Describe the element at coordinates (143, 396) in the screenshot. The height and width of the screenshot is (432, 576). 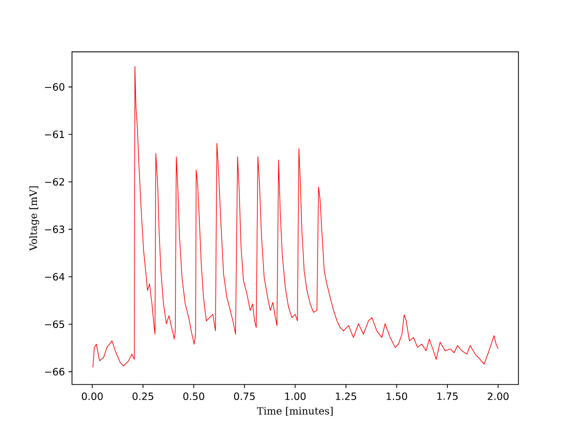
I see `x-tick-label: 0.25` at that location.